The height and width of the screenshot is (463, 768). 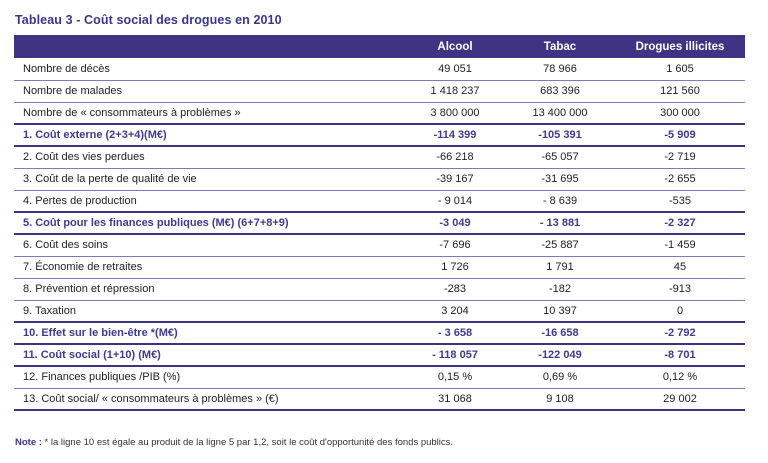 I want to click on cell-drogues: 0,12 %, so click(x=680, y=377).